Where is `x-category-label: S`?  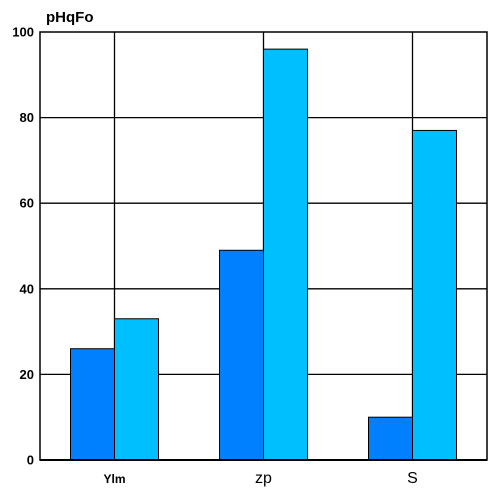 x-category-label: S is located at coordinates (412, 478).